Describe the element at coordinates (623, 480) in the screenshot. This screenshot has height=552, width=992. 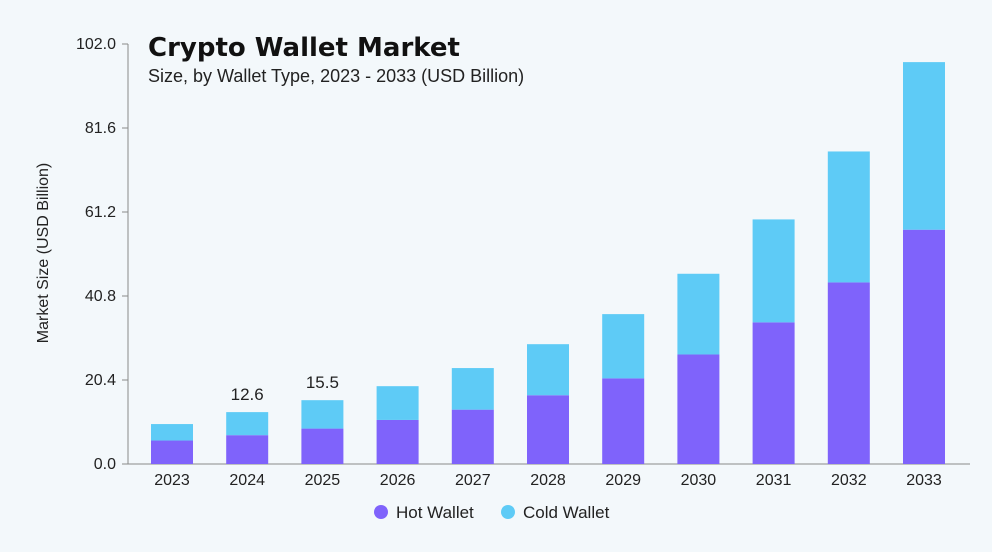
I see `x-tick-label: 2029` at that location.